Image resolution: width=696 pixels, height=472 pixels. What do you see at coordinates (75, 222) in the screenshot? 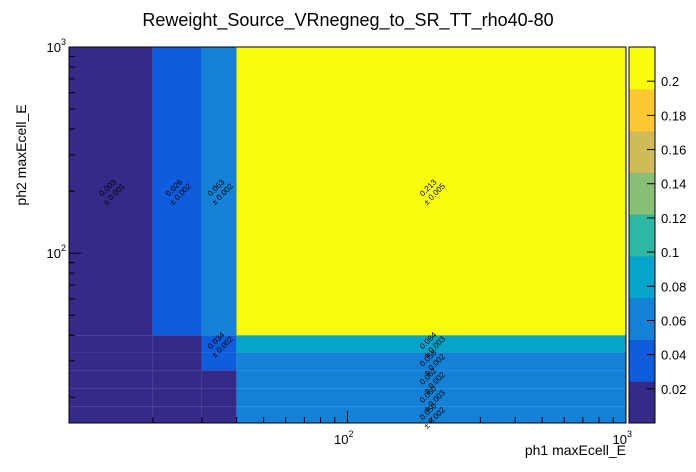
I see `y-axis-ticks` at bounding box center [75, 222].